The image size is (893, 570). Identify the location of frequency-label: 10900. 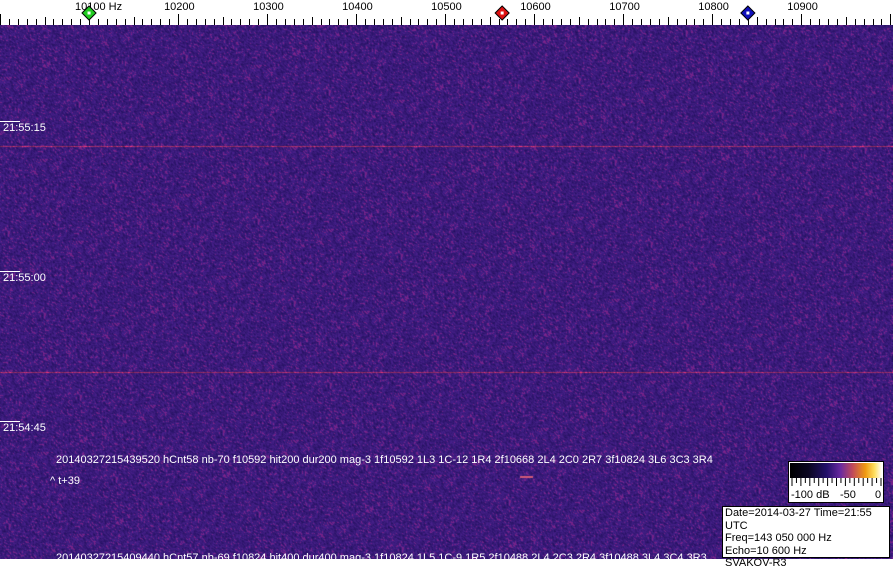
(802, 7).